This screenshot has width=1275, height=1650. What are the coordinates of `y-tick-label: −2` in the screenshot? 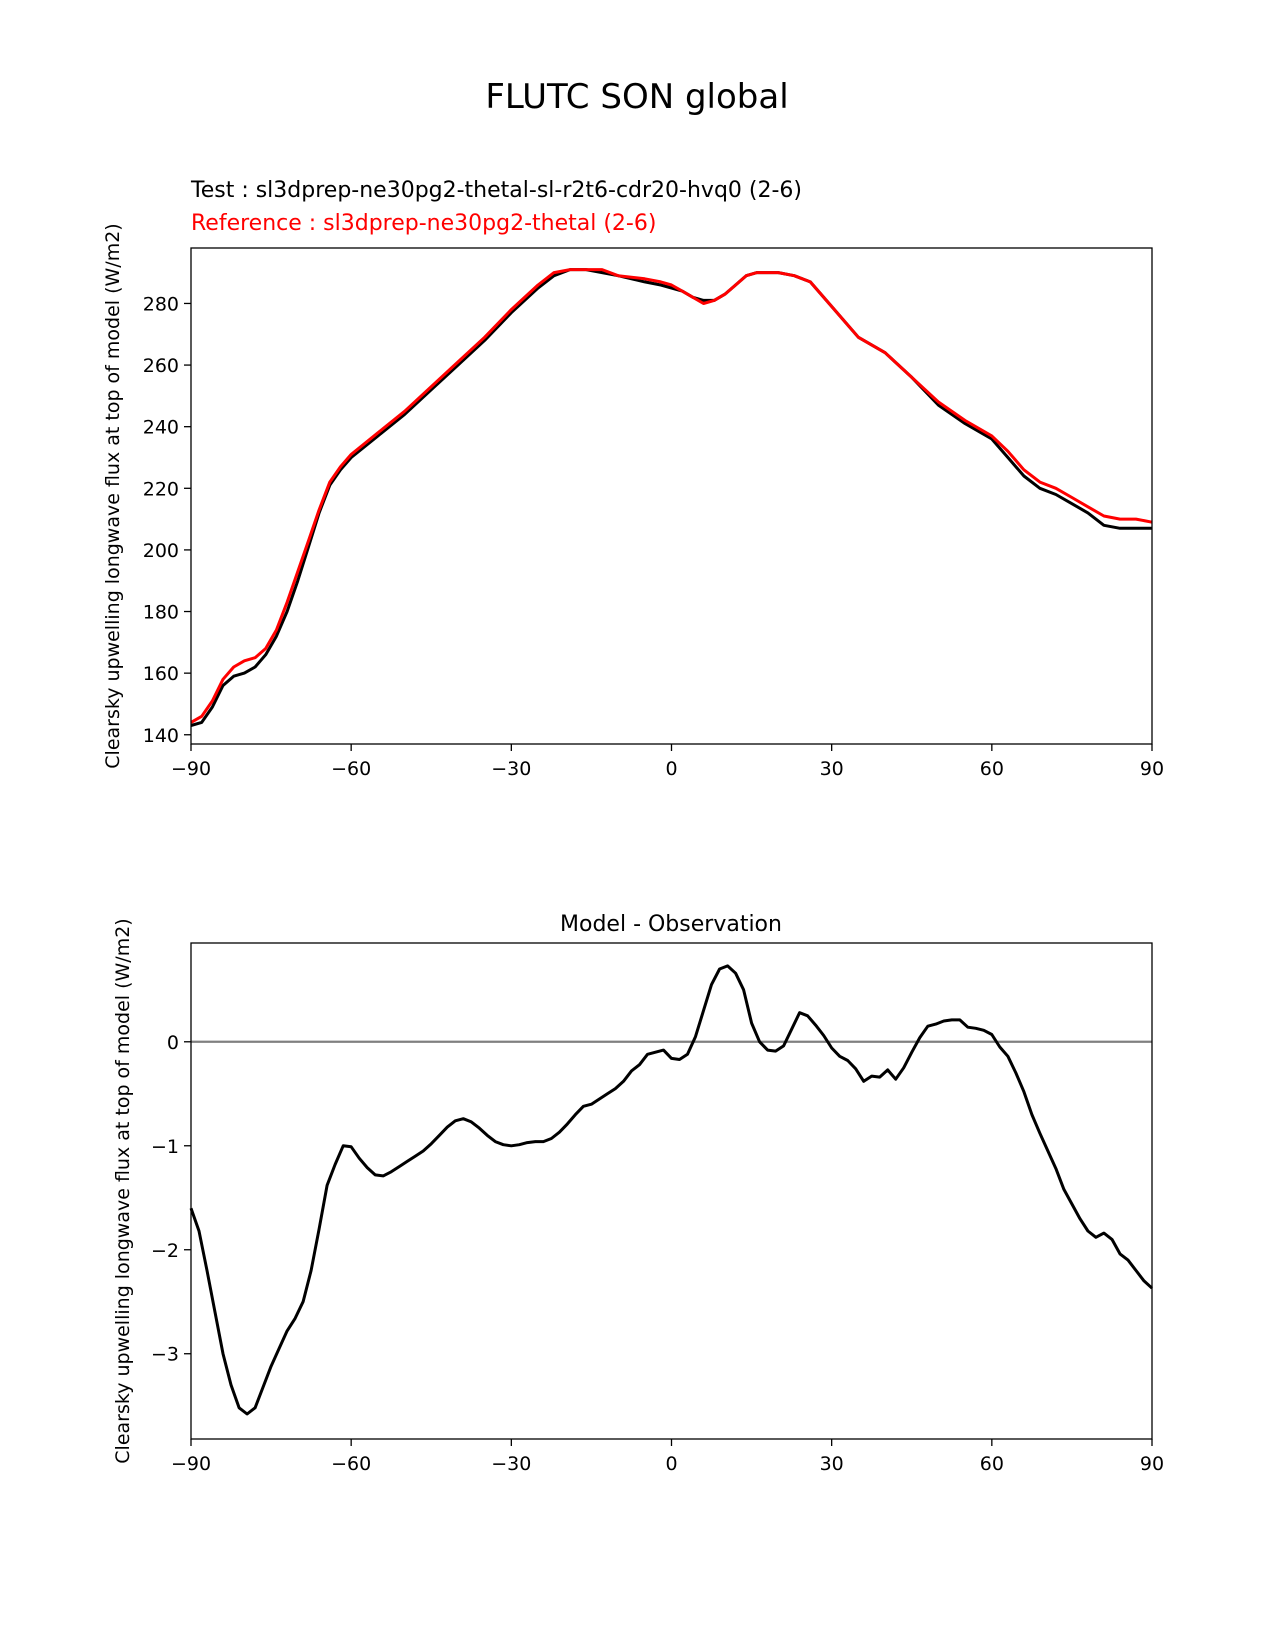 It's located at (165, 1251).